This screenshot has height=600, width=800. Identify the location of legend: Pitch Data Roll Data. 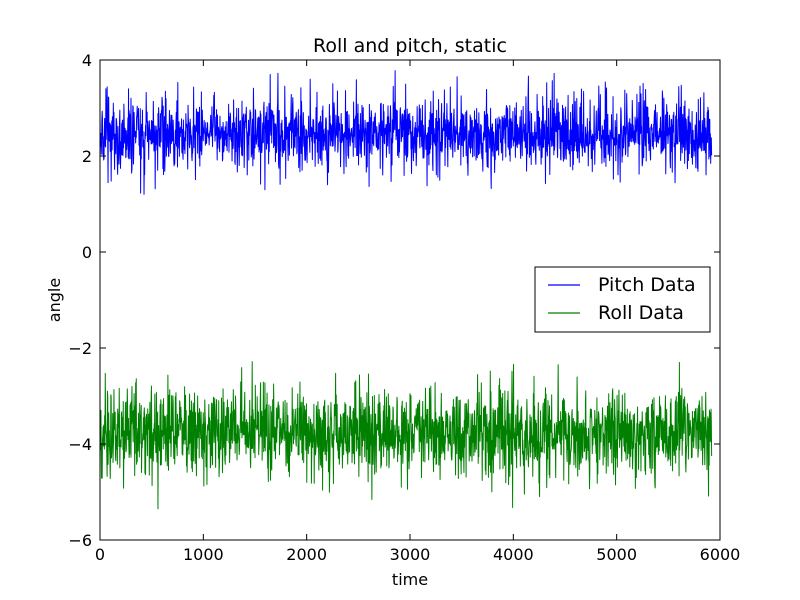
(622, 299).